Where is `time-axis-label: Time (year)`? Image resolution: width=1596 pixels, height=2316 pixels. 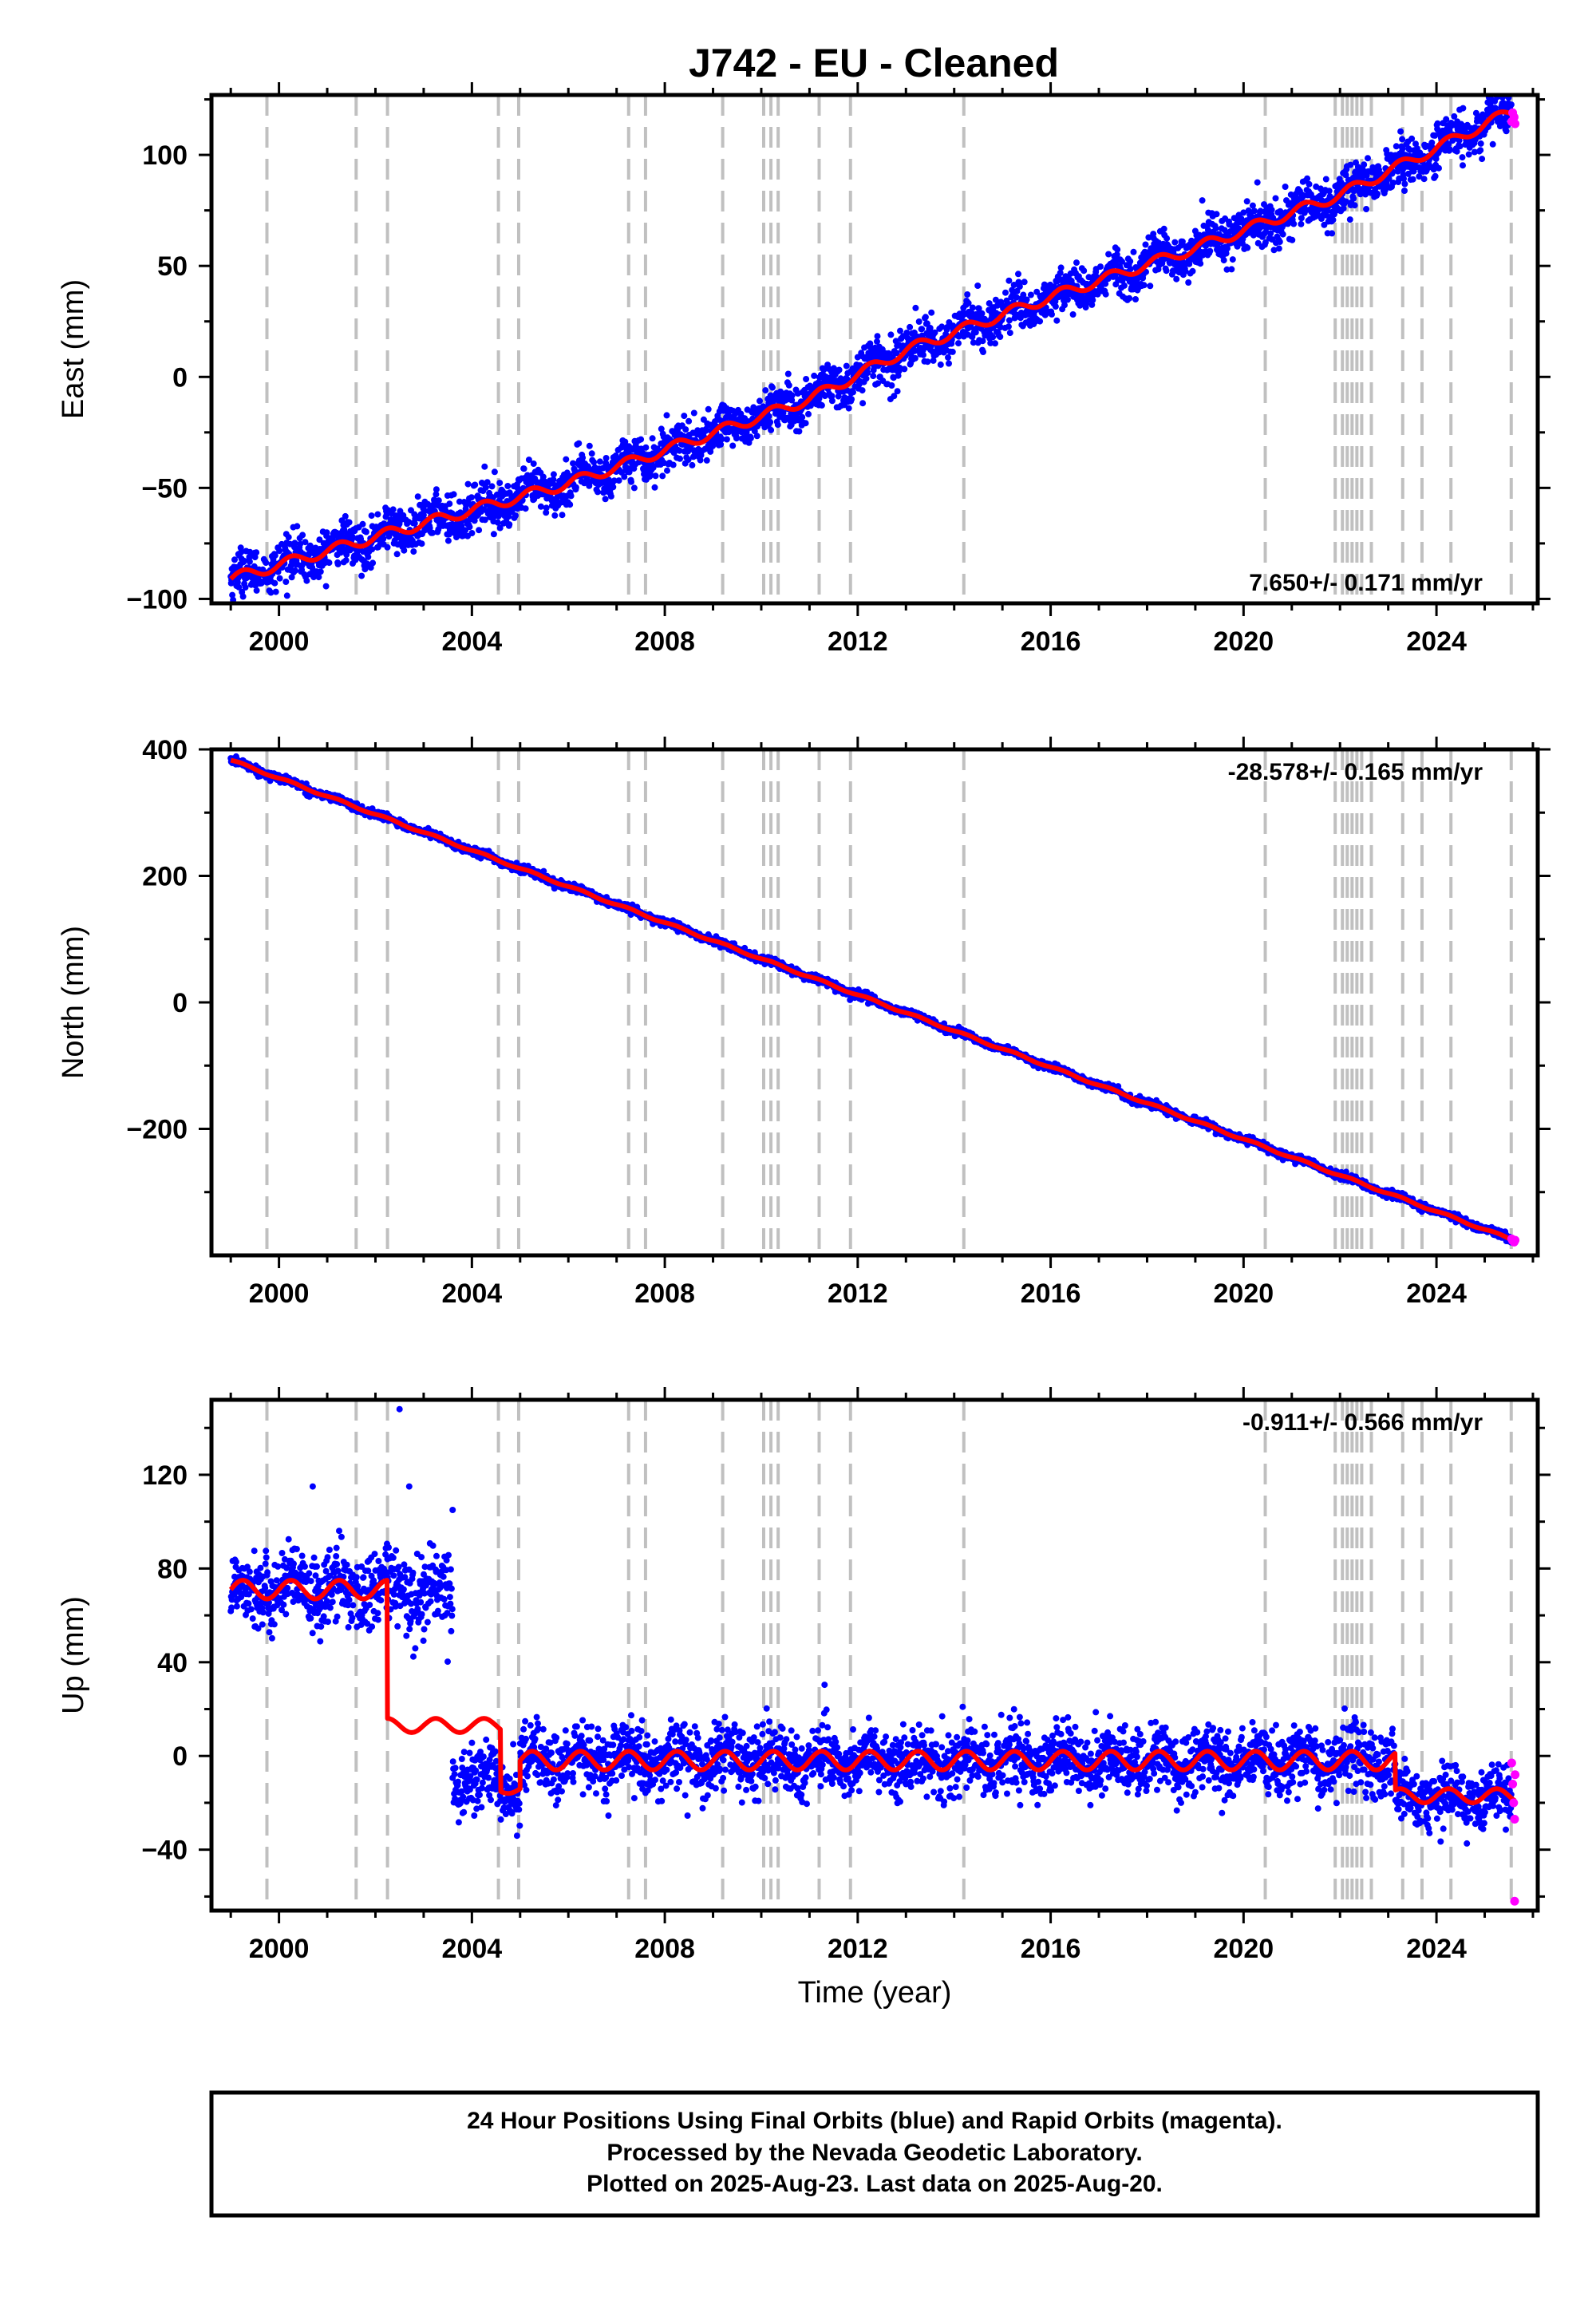
time-axis-label: Time (year) is located at coordinates (875, 1993).